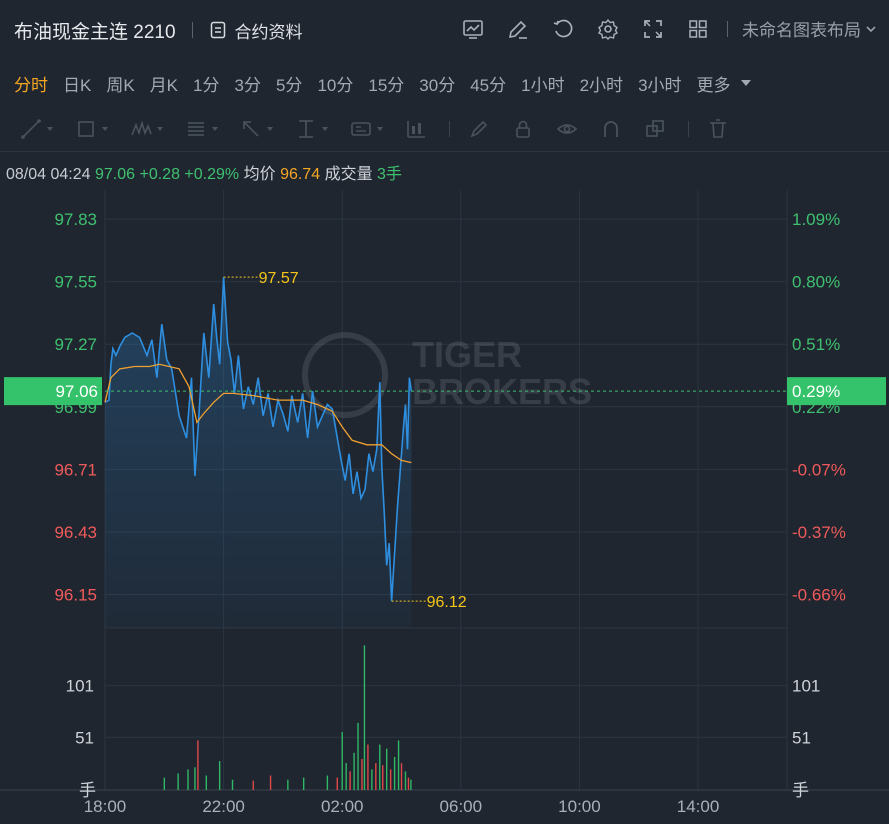  Describe the element at coordinates (389, 174) in the screenshot. I see `volume-value: 3手` at that location.